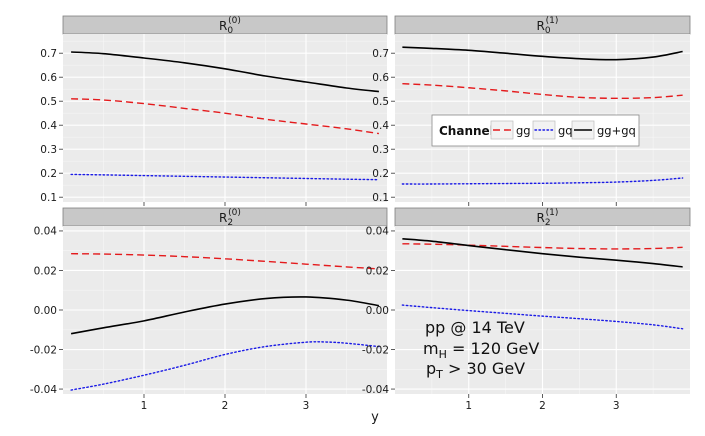  What do you see at coordinates (466, 131) in the screenshot?
I see `legend-title: Channel` at bounding box center [466, 131].